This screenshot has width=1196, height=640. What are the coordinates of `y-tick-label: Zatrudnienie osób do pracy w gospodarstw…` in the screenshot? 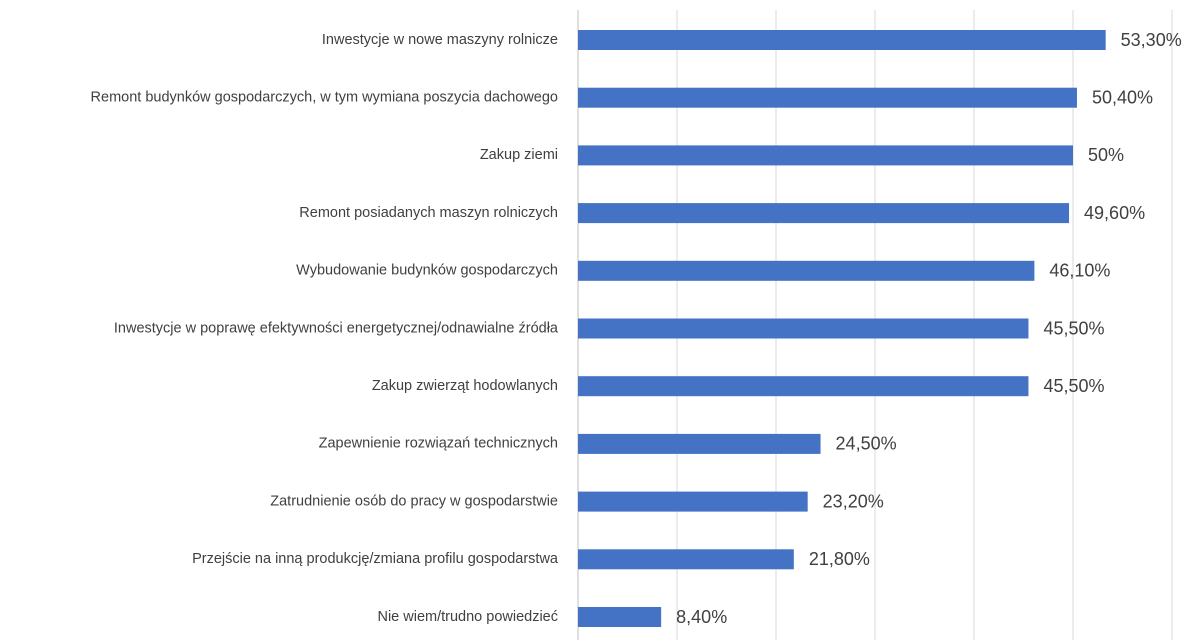 It's located at (414, 501).